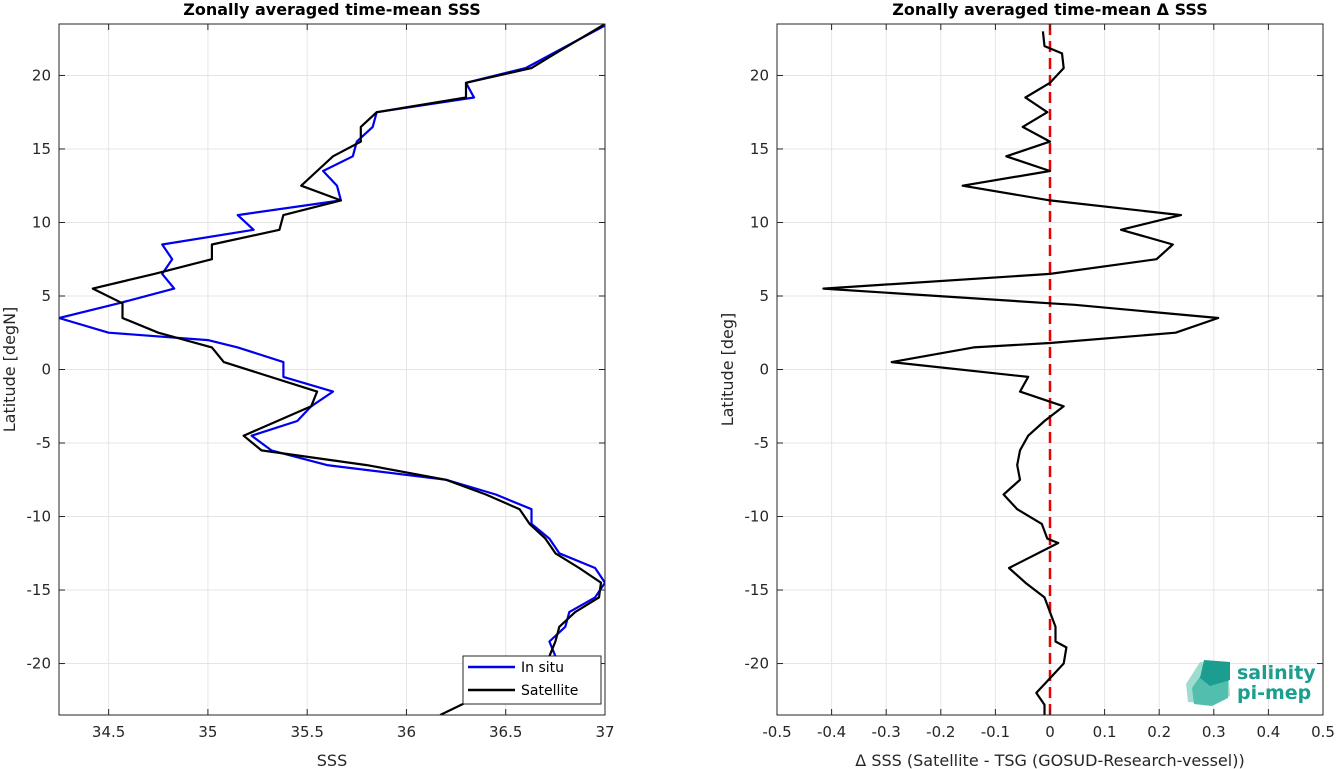 This screenshot has width=1336, height=769. What do you see at coordinates (549, 691) in the screenshot?
I see `legend-label-satellite: Satellite` at bounding box center [549, 691].